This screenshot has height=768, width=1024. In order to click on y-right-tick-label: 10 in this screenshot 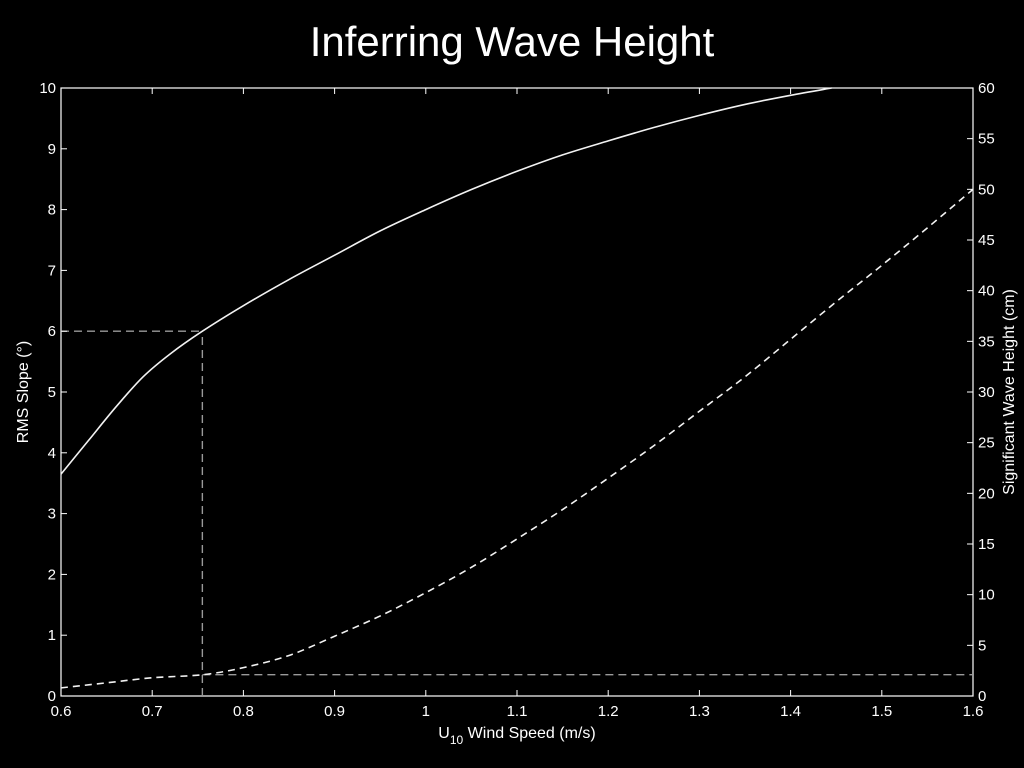, I will do `click(986, 595)`.